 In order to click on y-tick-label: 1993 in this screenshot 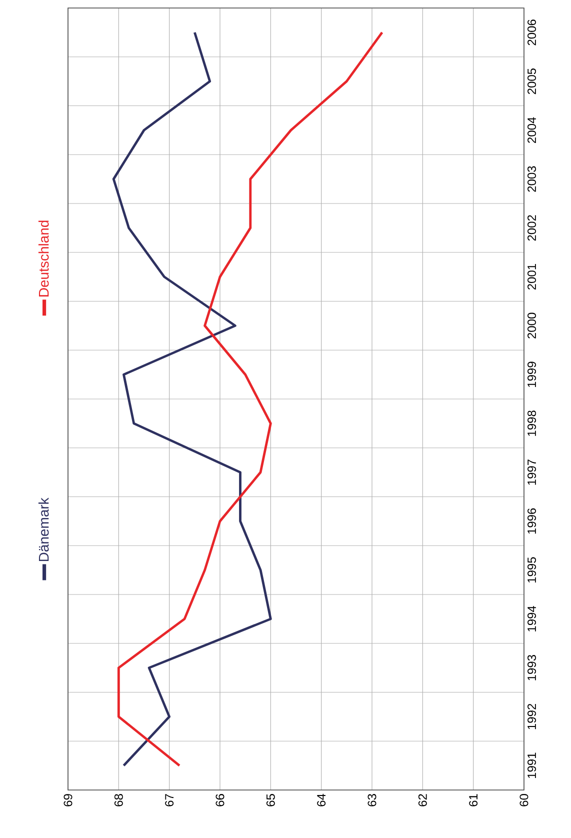, I will do `click(532, 667)`.